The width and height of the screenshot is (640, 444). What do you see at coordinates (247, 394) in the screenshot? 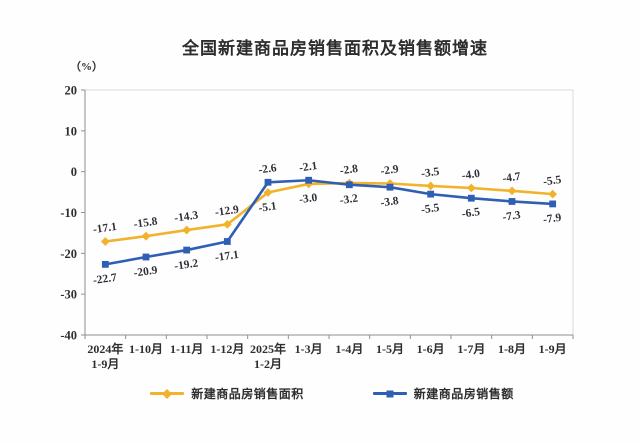
I see `legend-label-sales-area: 新建商品房销售面积` at bounding box center [247, 394].